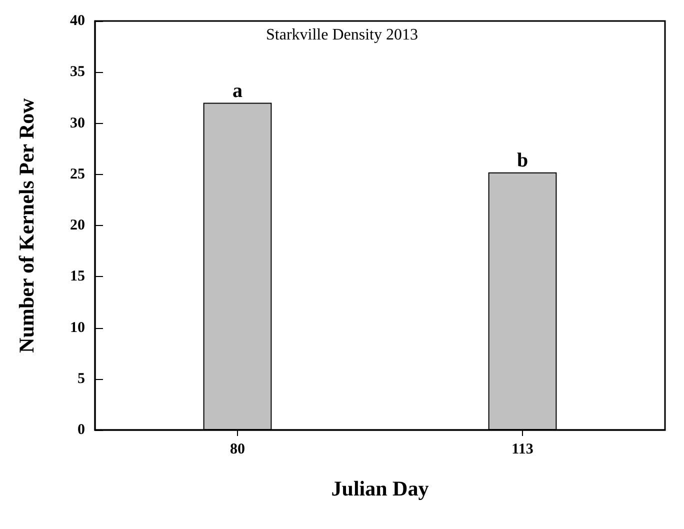 Image resolution: width=684 pixels, height=529 pixels. I want to click on y-tick-label: 40, so click(77, 21).